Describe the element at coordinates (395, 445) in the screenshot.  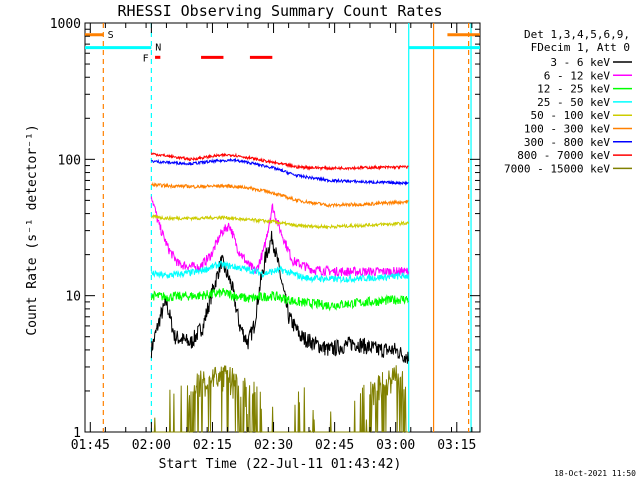
I see `x-tick-label-6: 03:00` at that location.